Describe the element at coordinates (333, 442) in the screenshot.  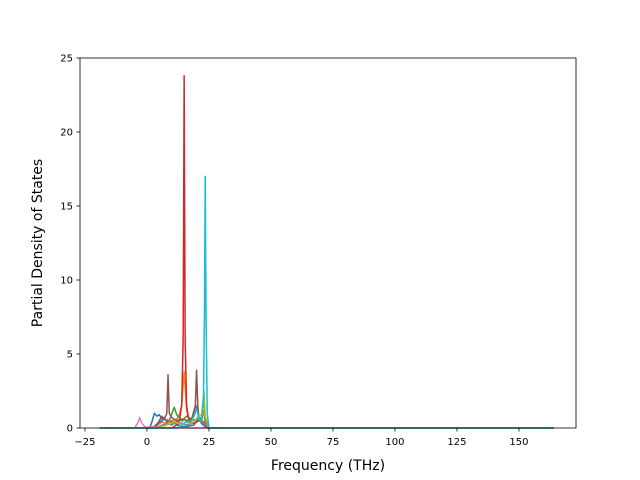
I see `x-tick-label: 75` at that location.